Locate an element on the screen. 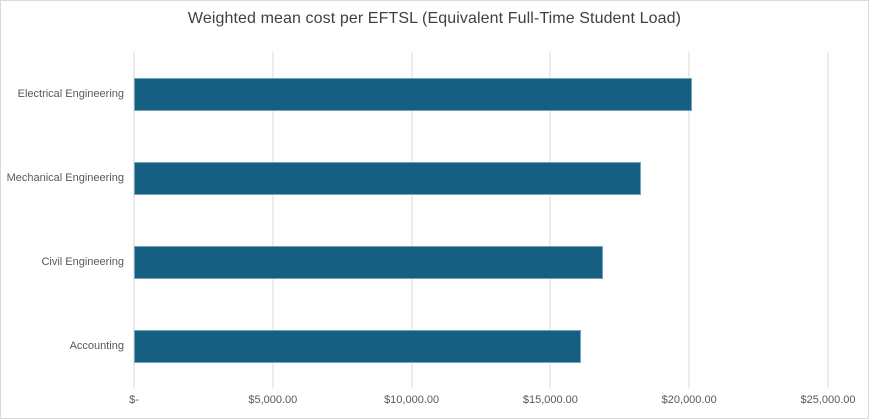  category-label-civil-engineering: Civil Engineering is located at coordinates (82, 262).